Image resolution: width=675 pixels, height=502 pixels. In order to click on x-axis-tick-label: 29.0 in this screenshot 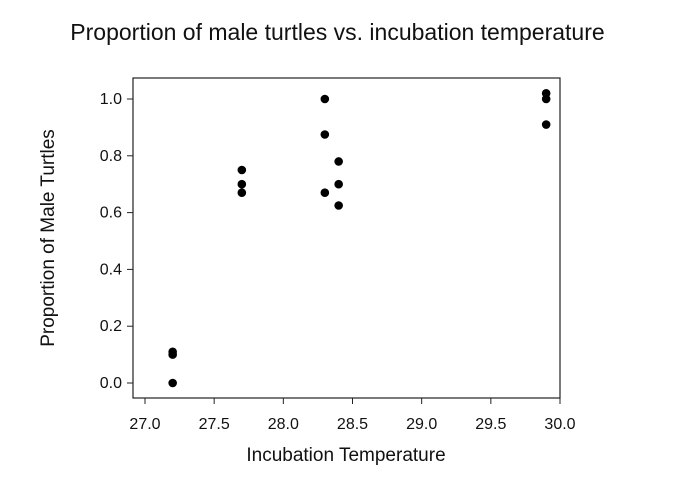, I will do `click(421, 424)`.